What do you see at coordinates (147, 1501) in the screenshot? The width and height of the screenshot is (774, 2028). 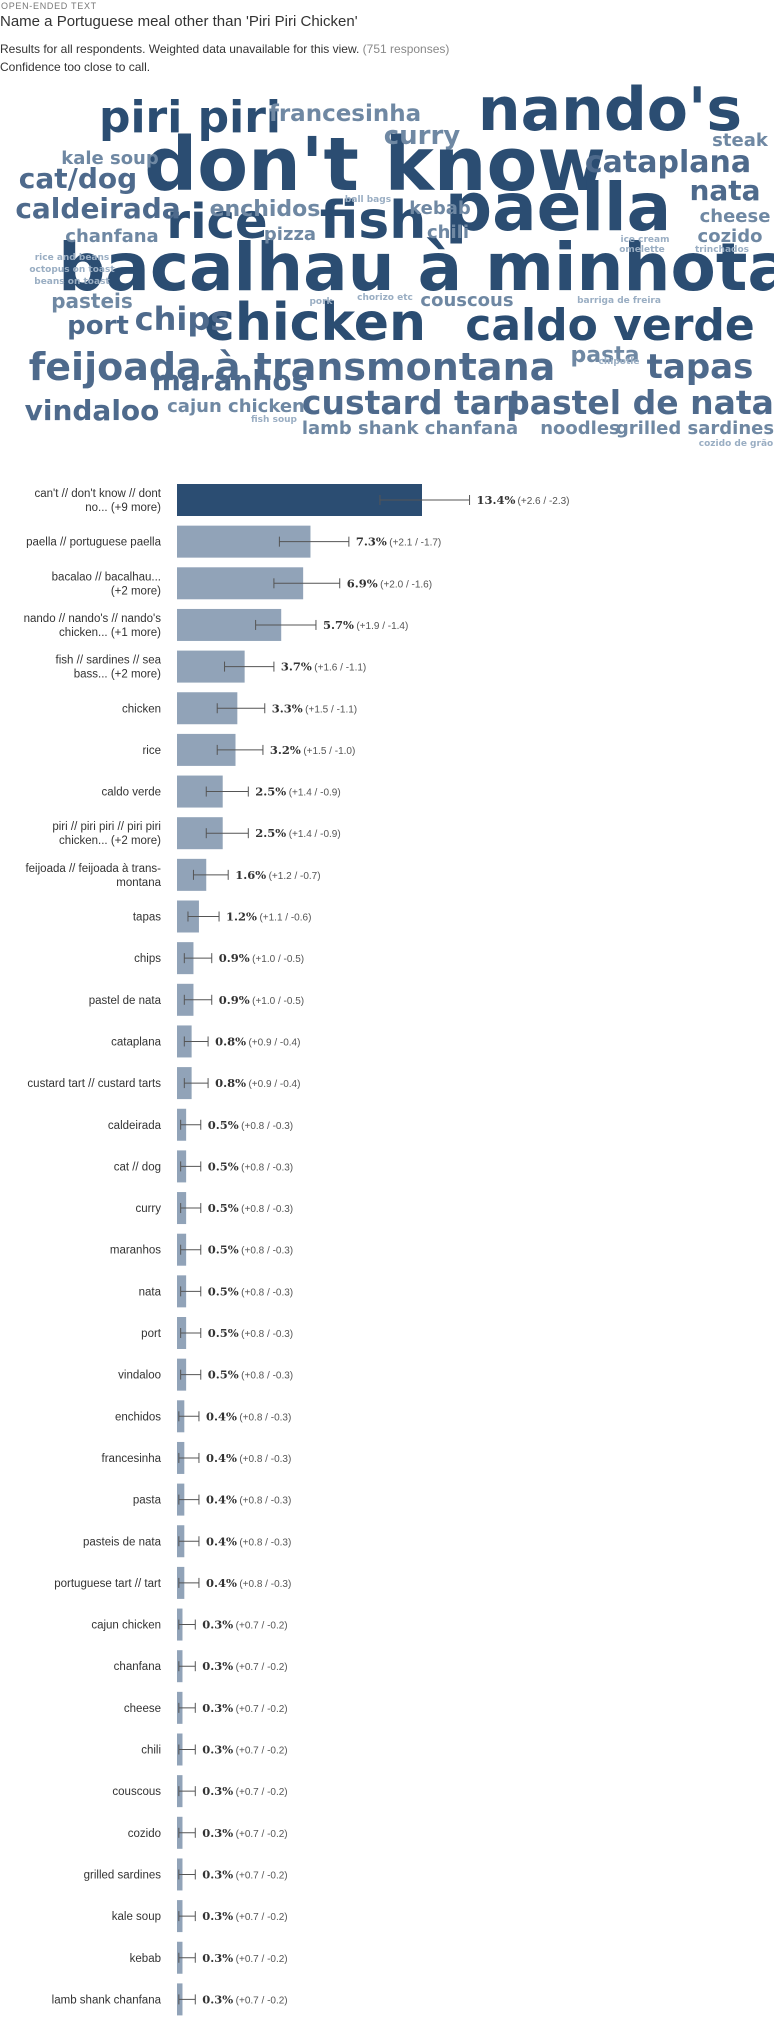 I see `category-label: pasta` at bounding box center [147, 1501].